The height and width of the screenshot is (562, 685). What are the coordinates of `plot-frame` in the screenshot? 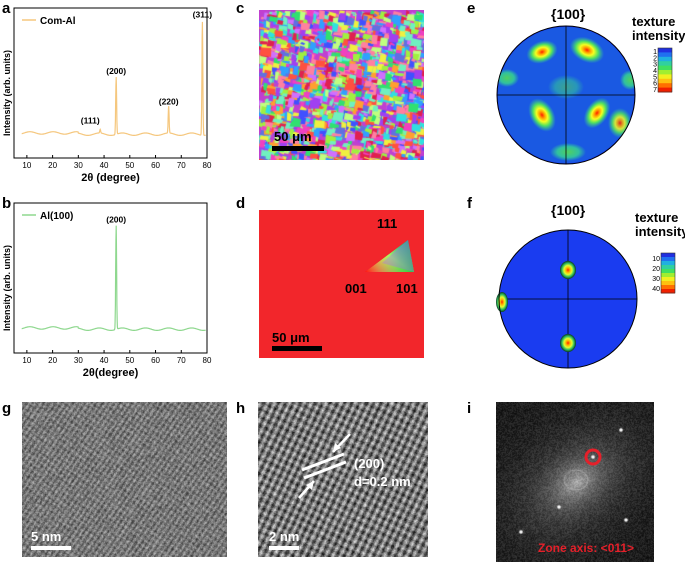 It's located at (110, 83).